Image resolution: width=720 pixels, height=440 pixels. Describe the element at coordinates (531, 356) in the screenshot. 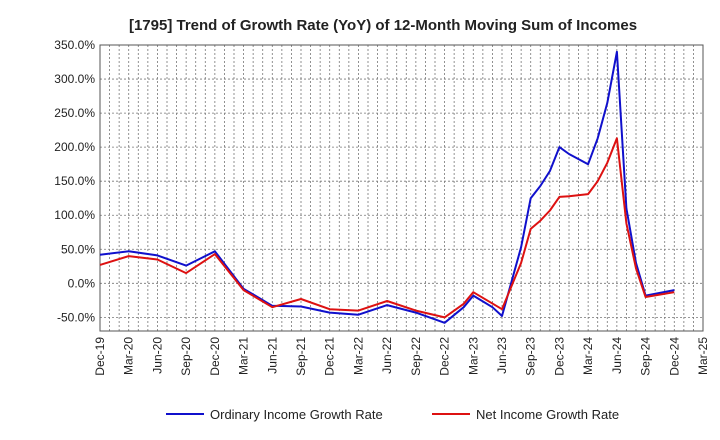

I see `x-tick-label: Sep-23` at that location.